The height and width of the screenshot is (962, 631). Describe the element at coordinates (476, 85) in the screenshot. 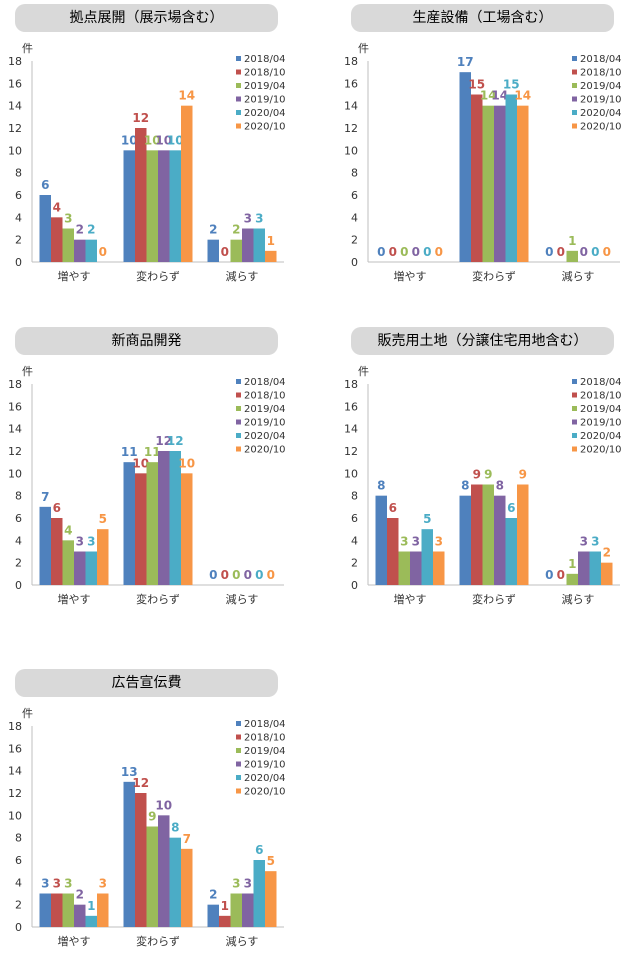

I see `data-label: 15` at that location.